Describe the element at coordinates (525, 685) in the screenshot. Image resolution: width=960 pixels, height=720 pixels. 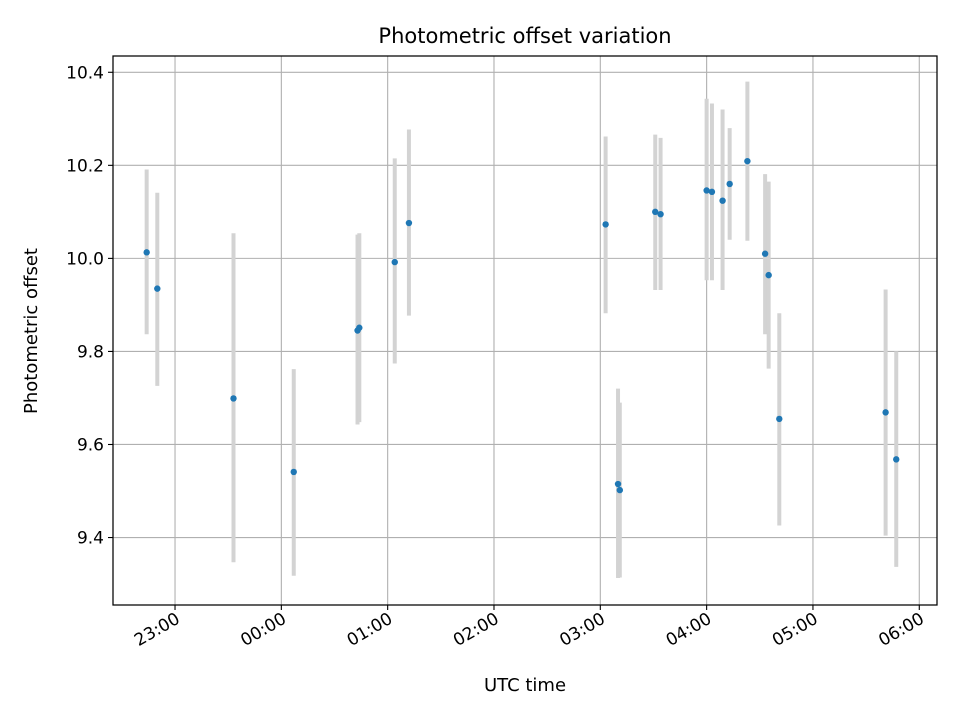
I see `x-axis-title: UTC time` at that location.